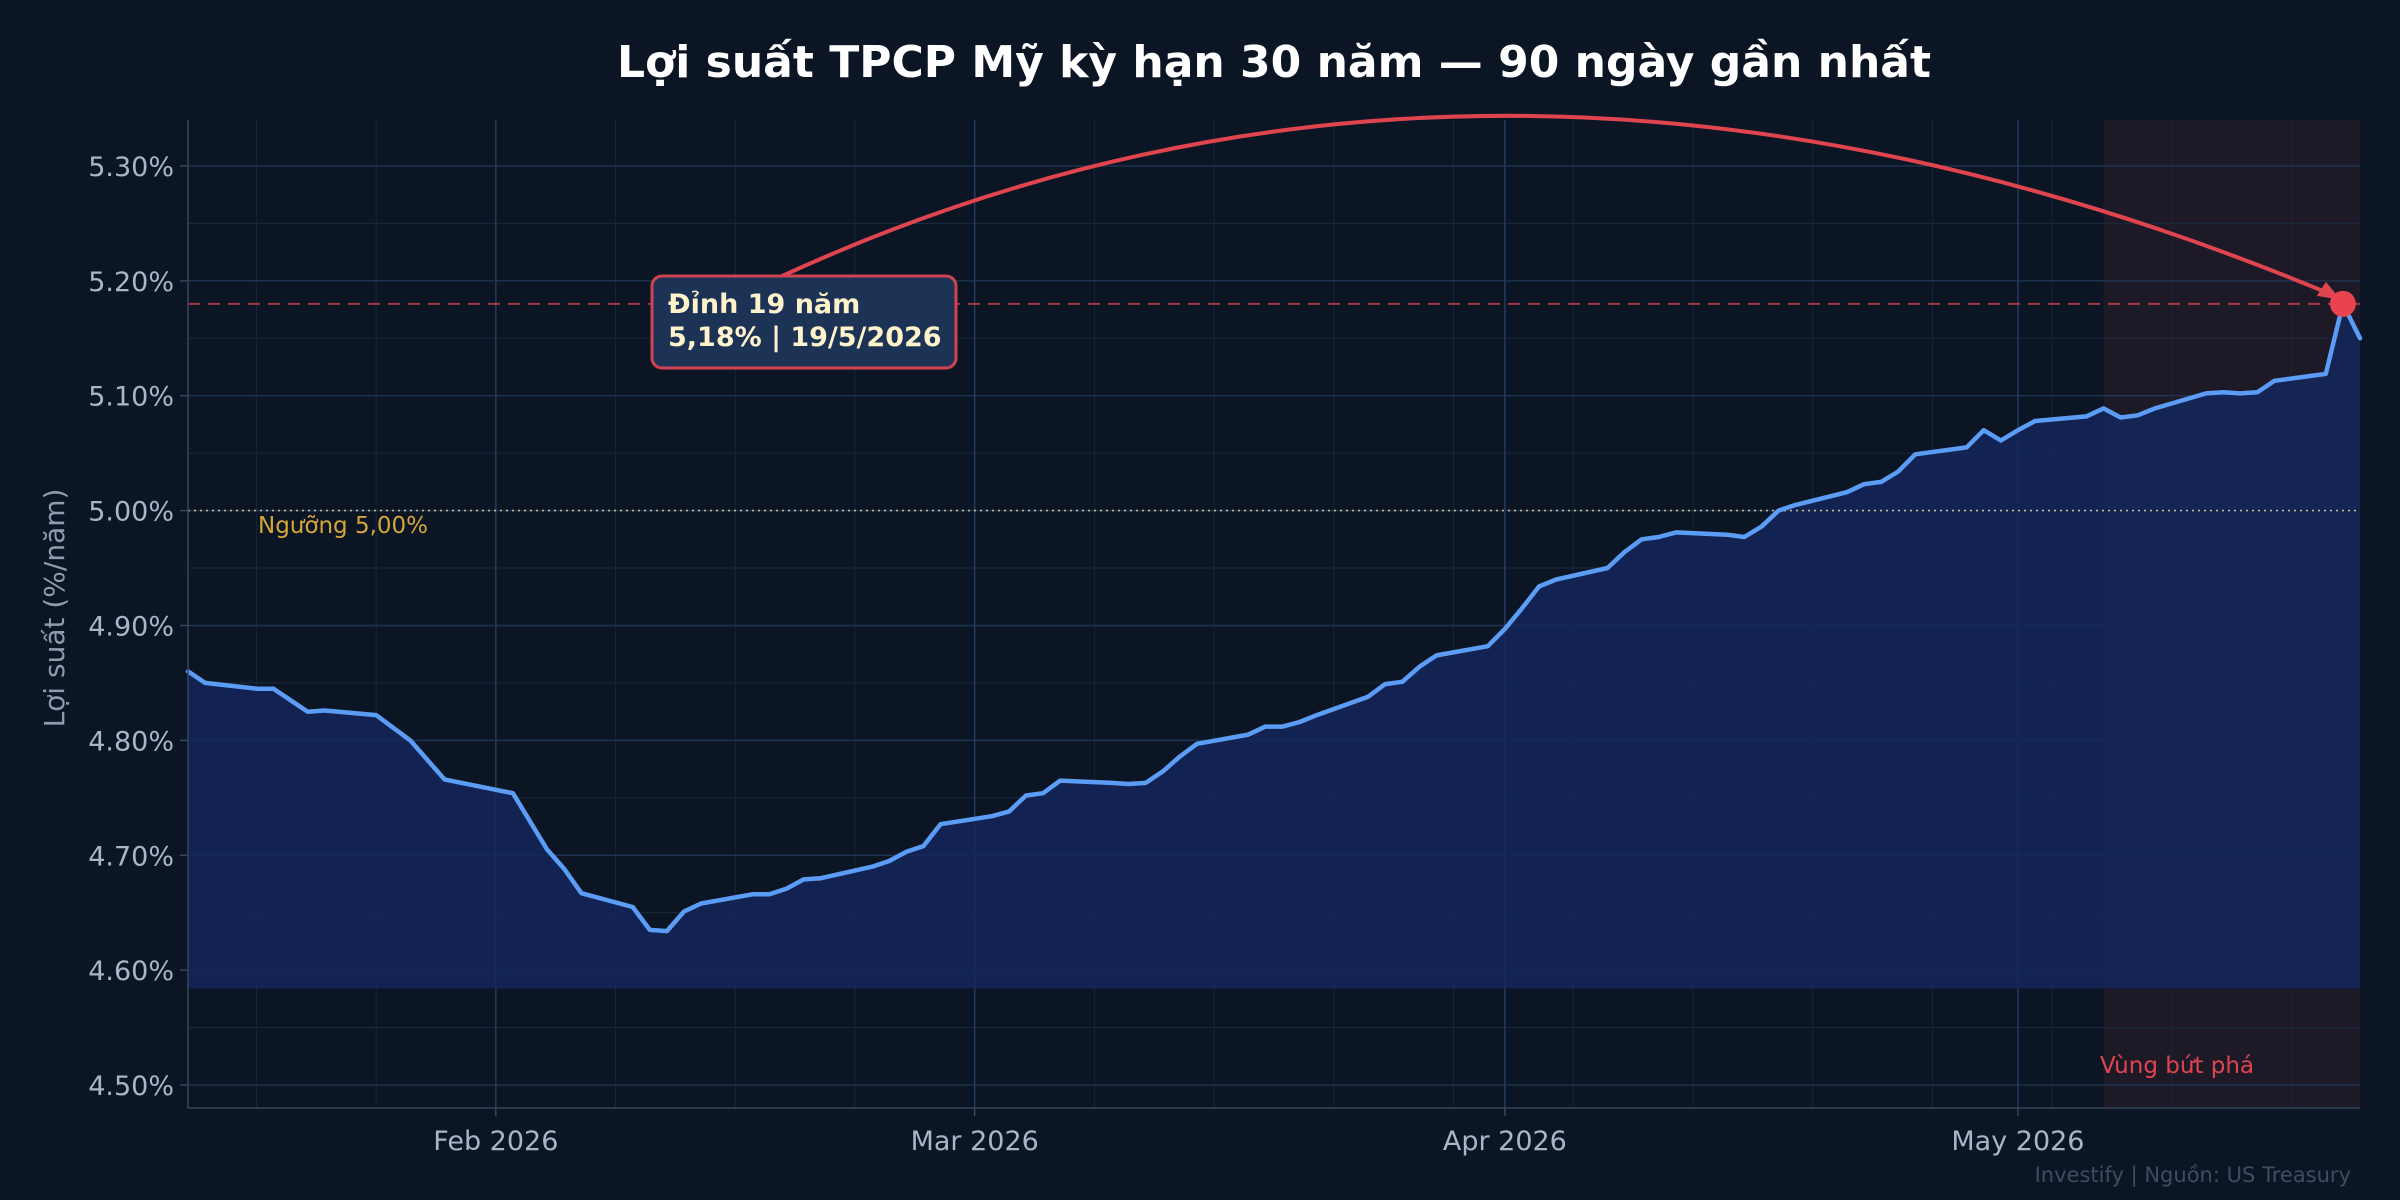 Image resolution: width=2400 pixels, height=1200 pixels. What do you see at coordinates (131, 626) in the screenshot?
I see `y-tick-label: 4.90%` at bounding box center [131, 626].